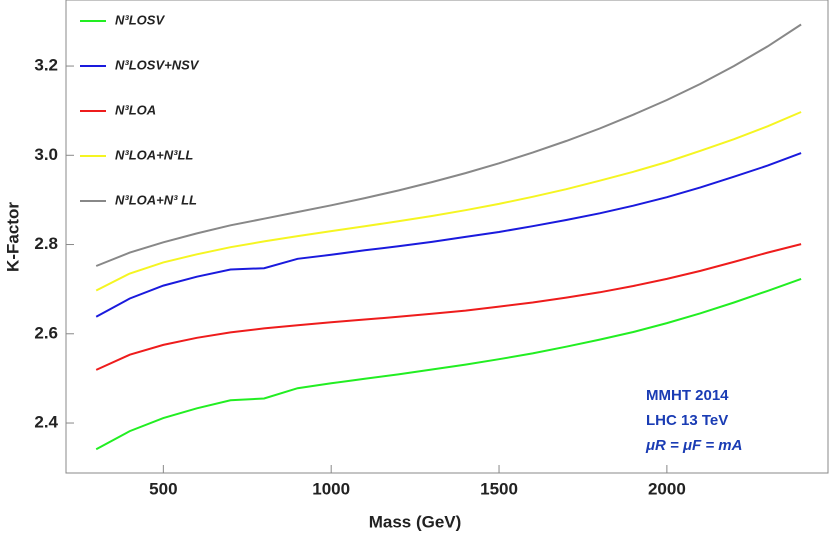  Describe the element at coordinates (46, 65) in the screenshot. I see `y-tick-label: 3.2` at that location.